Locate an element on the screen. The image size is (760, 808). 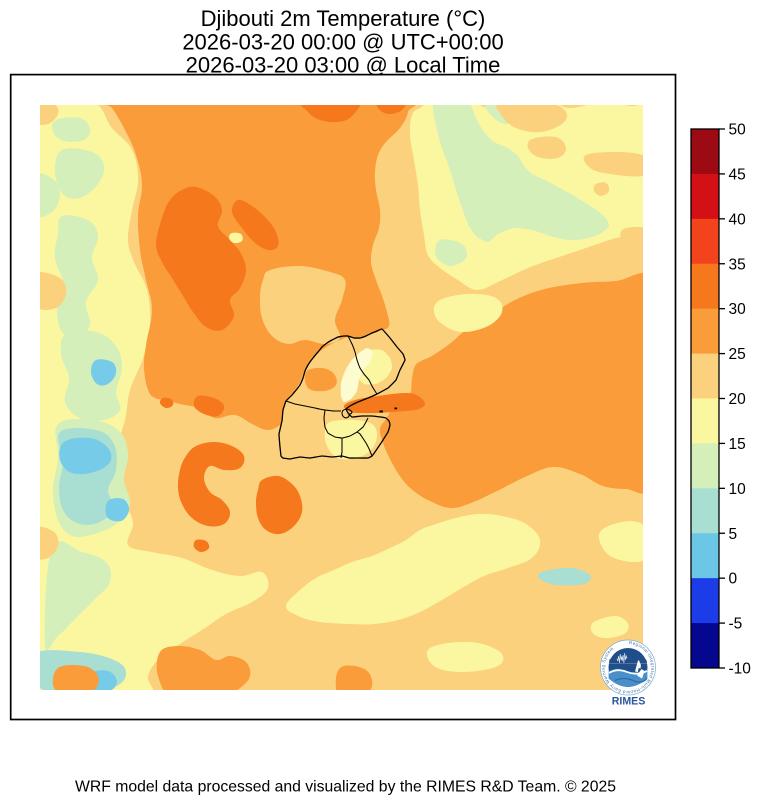
svg-text: 50 is located at coordinates (738, 130).